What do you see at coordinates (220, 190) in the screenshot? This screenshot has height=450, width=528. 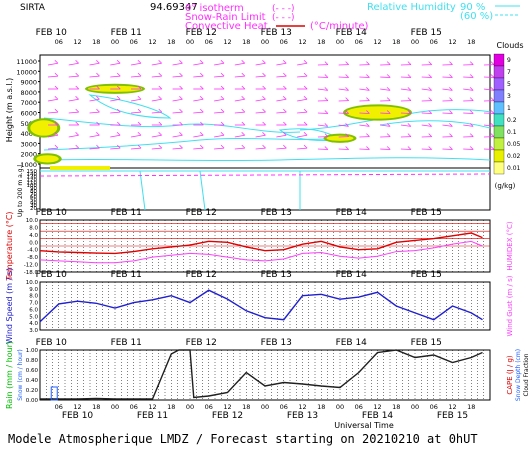 I see `lowlevel-humidity-drop` at bounding box center [220, 190].